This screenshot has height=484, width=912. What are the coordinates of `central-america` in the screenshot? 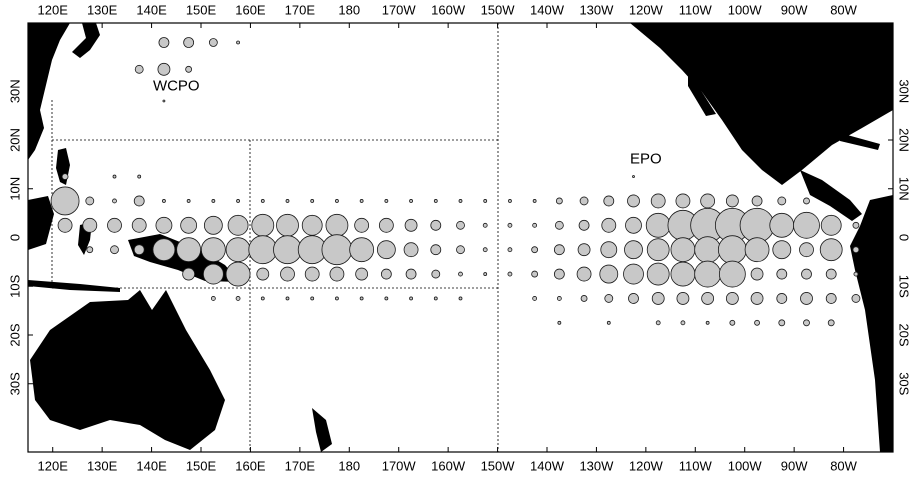 It's located at (831, 195).